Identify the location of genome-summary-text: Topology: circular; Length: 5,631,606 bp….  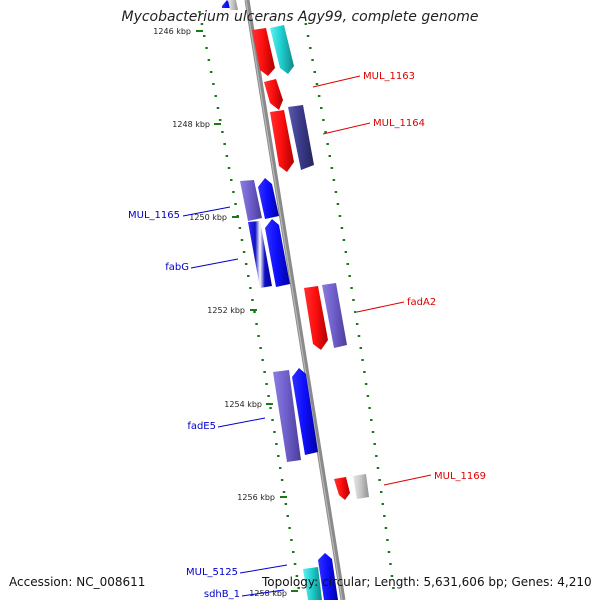
(427, 582).